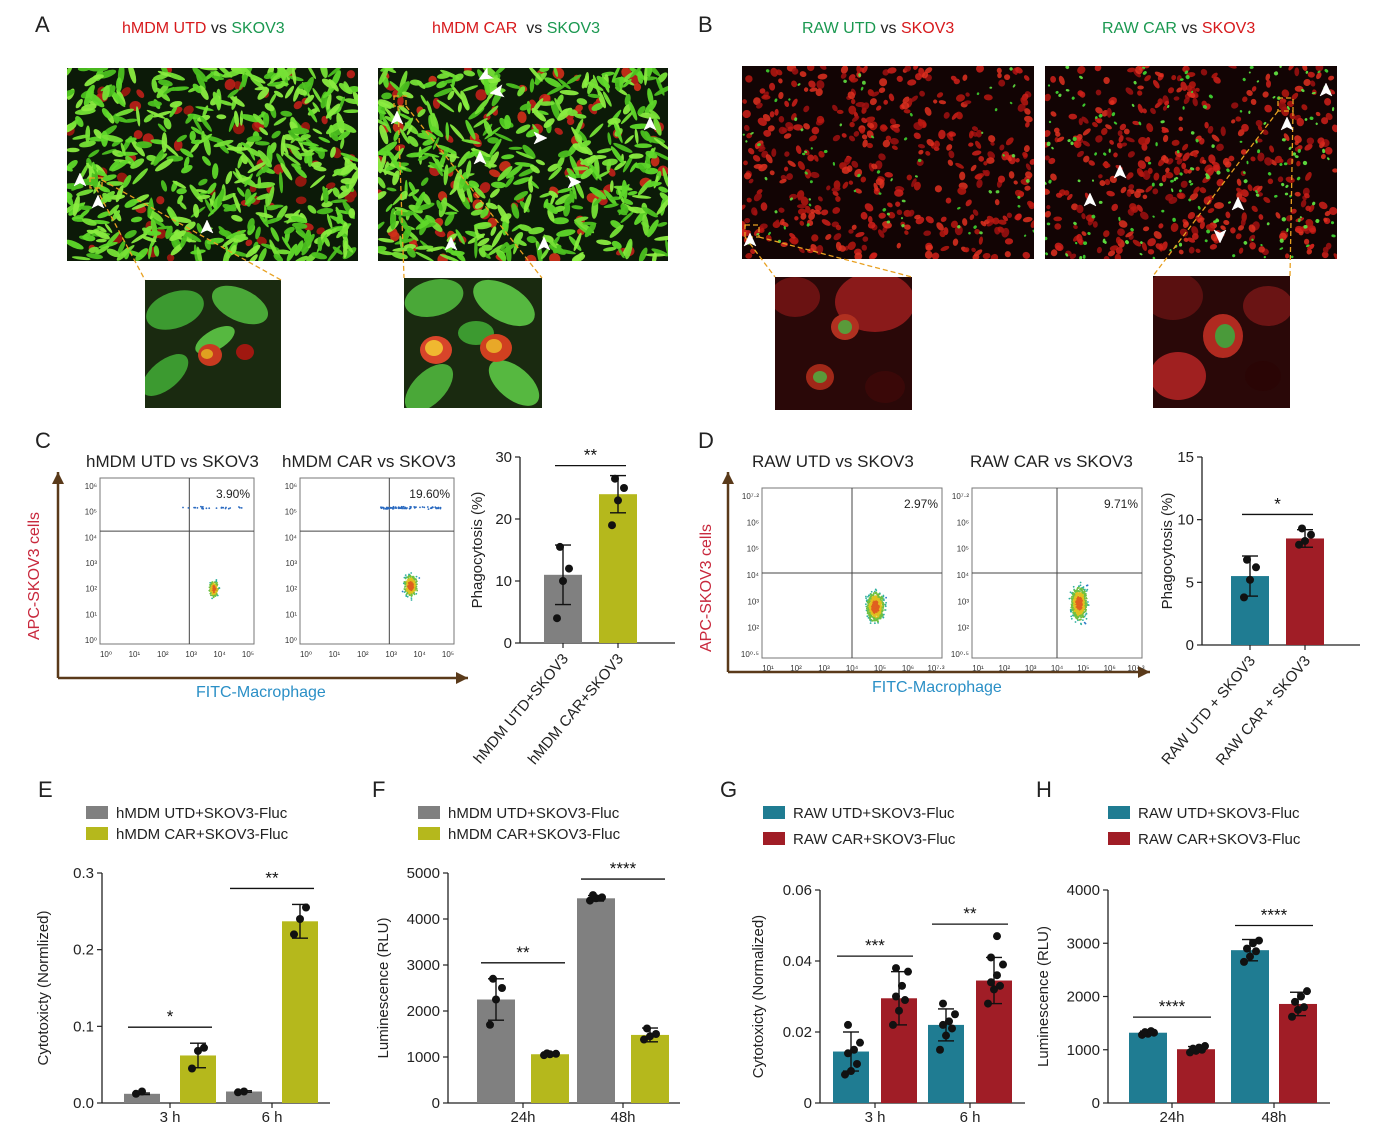 Image resolution: width=1382 pixels, height=1134 pixels. I want to click on x-tick-label: 10⁵, so click(448, 654).